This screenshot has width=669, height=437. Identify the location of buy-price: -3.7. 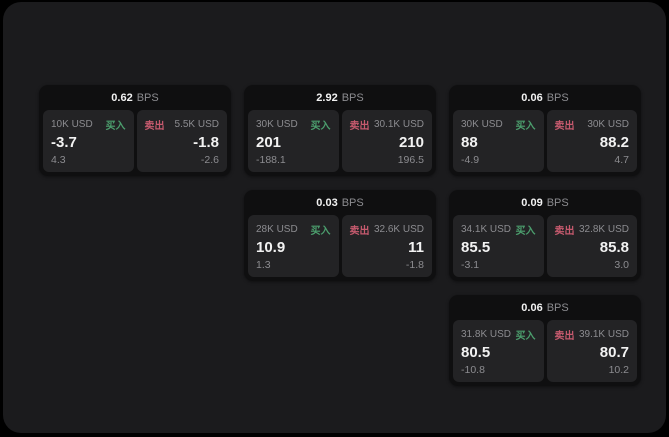
(64, 142).